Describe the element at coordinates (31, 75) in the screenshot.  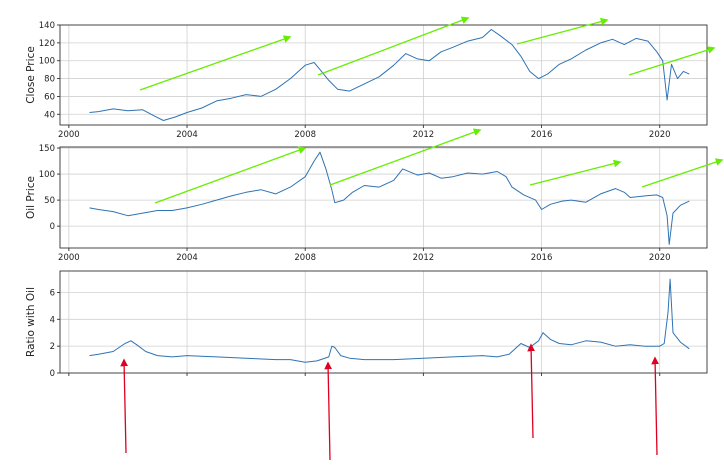
I see `y-axis-label: Close Price` at that location.